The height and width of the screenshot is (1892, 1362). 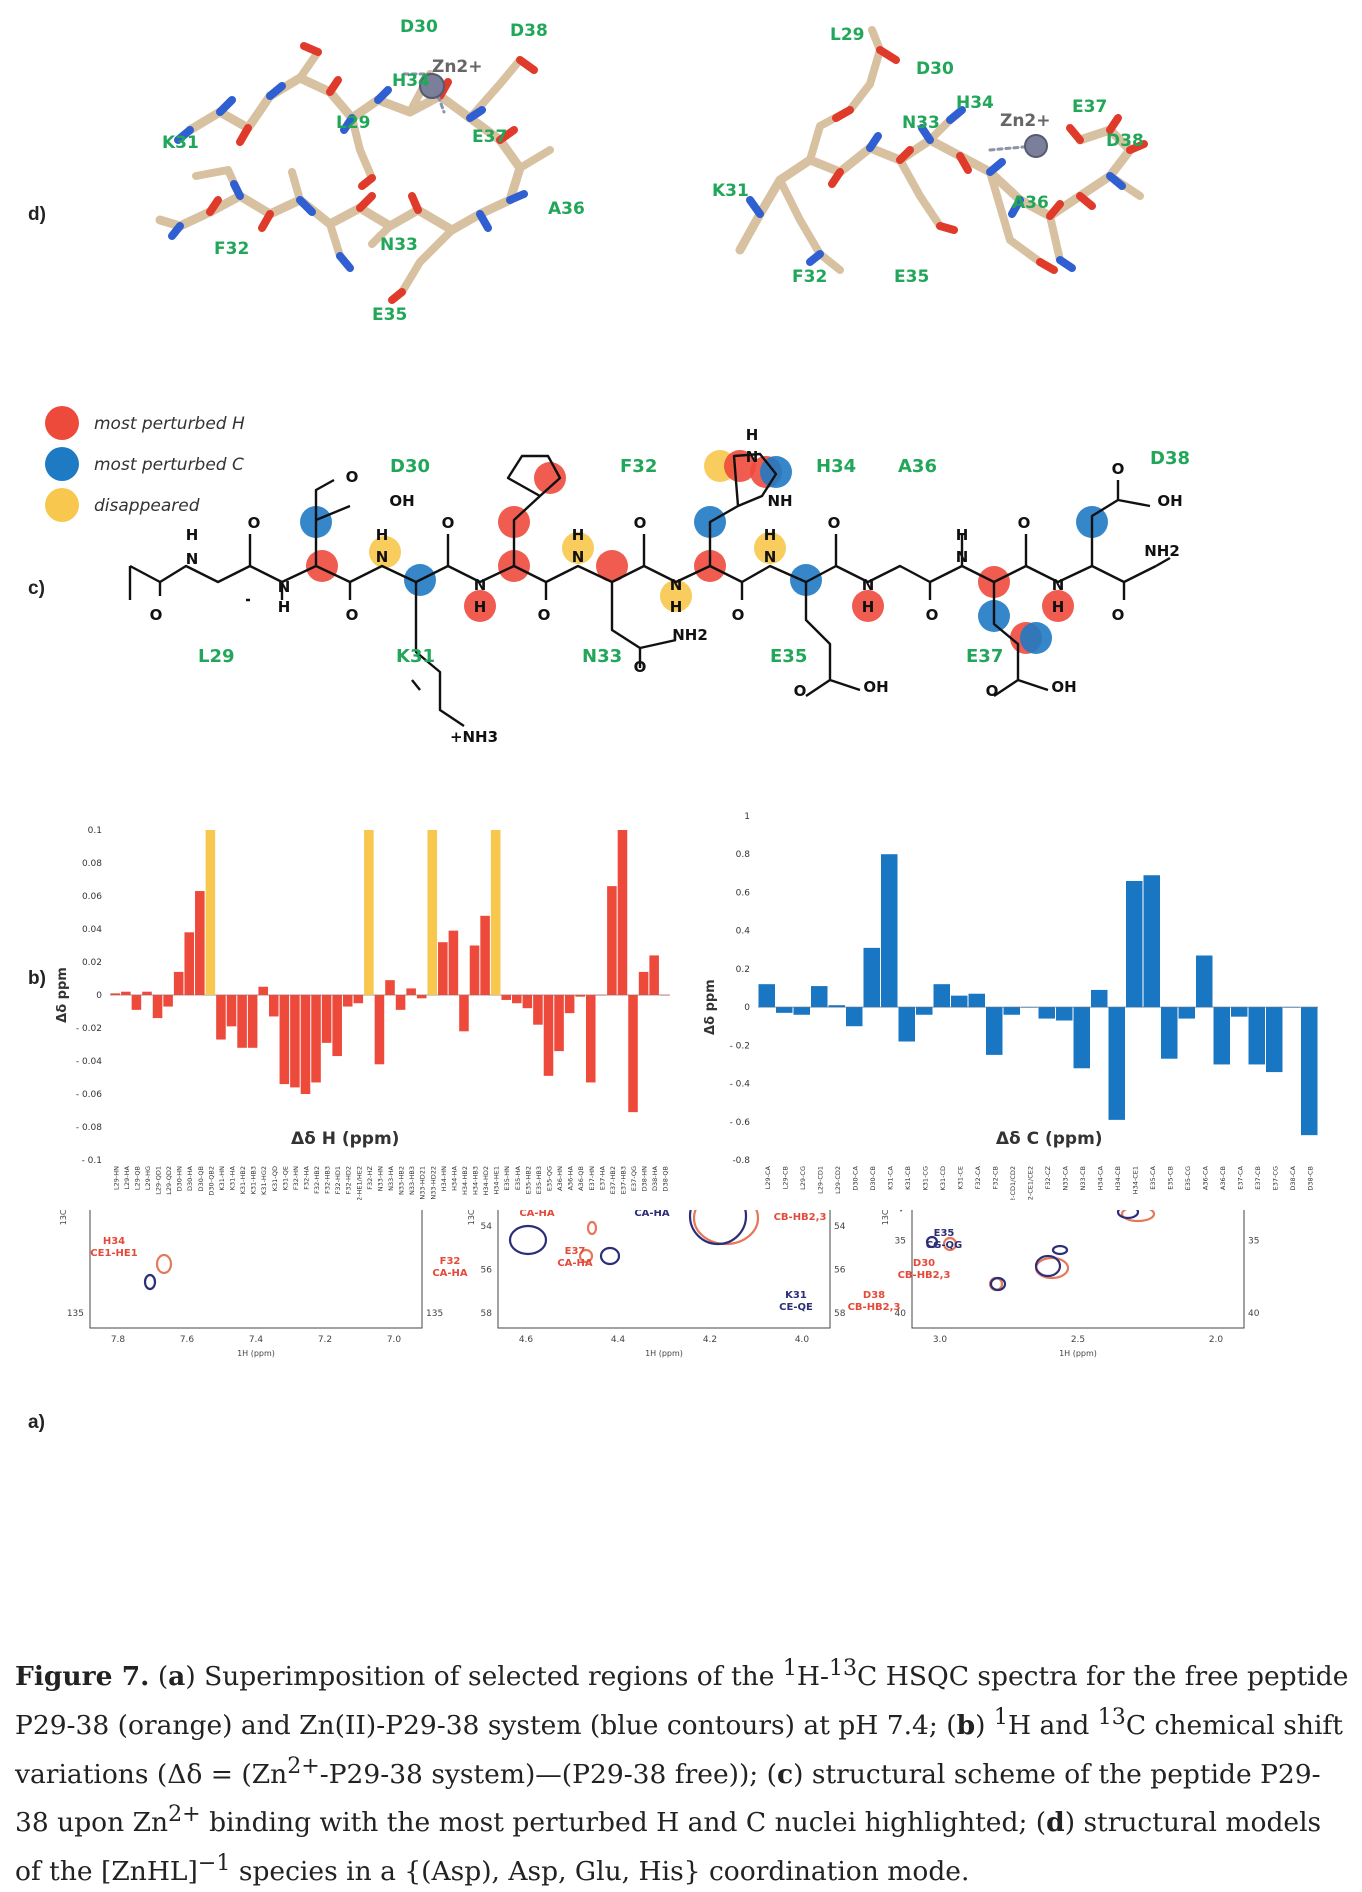 I want to click on residue-label-7: A36, so click(x=917, y=466).